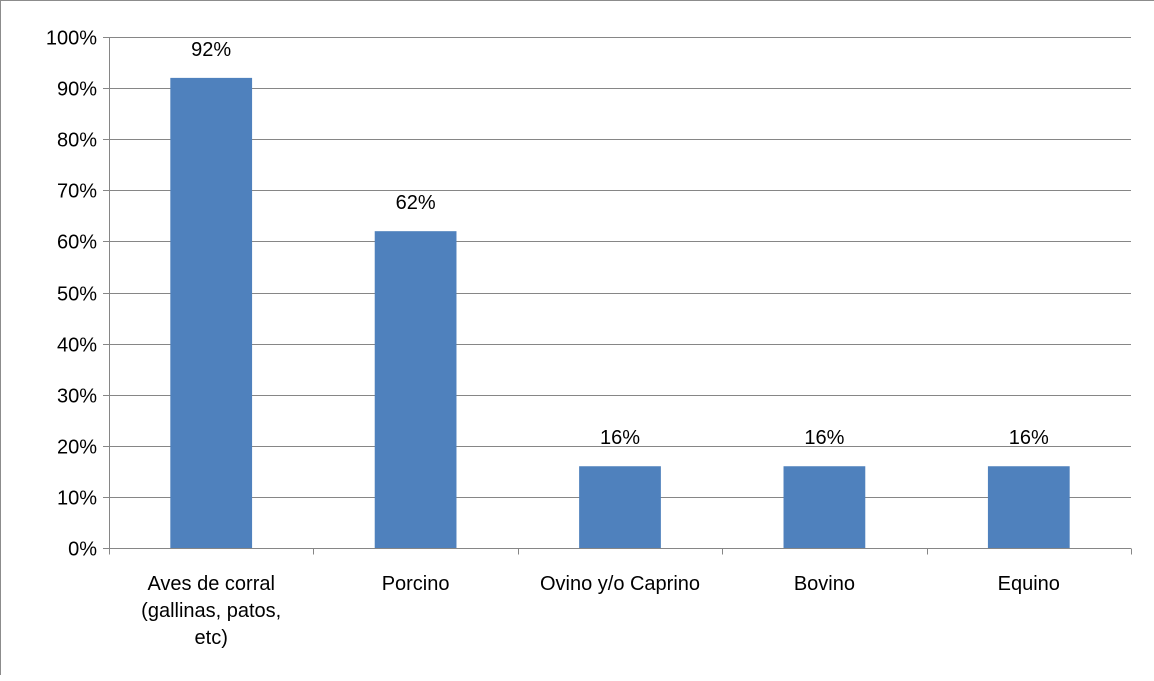  What do you see at coordinates (416, 203) in the screenshot?
I see `data-label: 62%` at bounding box center [416, 203].